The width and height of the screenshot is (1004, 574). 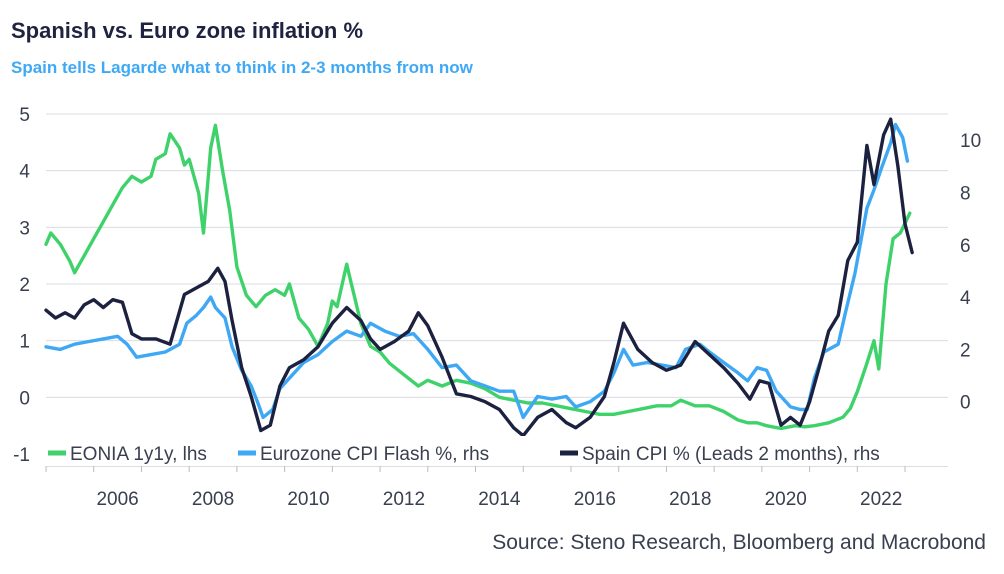 I want to click on legend-background, so click(x=496, y=451).